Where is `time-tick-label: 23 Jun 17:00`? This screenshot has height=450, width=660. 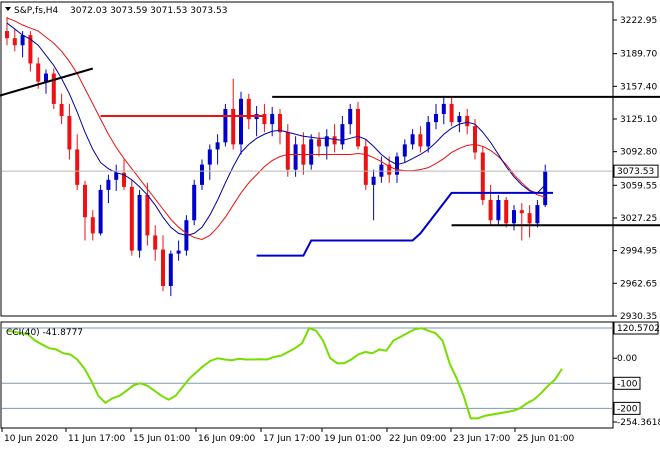
time-tick-label: 23 Jun 17:00 is located at coordinates (481, 439).